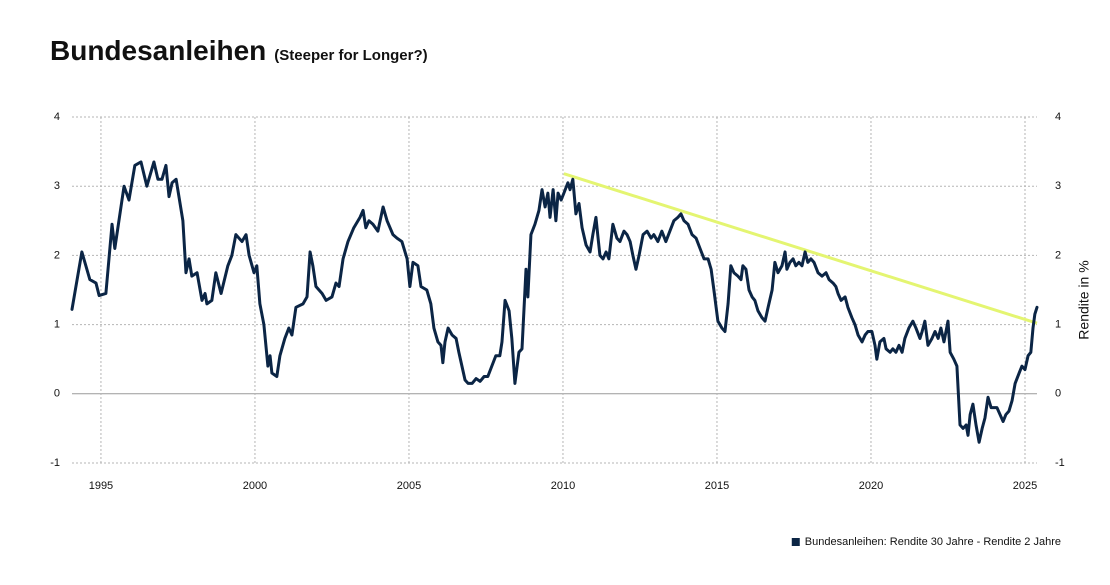 The width and height of the screenshot is (1110, 585). Describe the element at coordinates (57, 186) in the screenshot. I see `y-tick-label: 3` at that location.